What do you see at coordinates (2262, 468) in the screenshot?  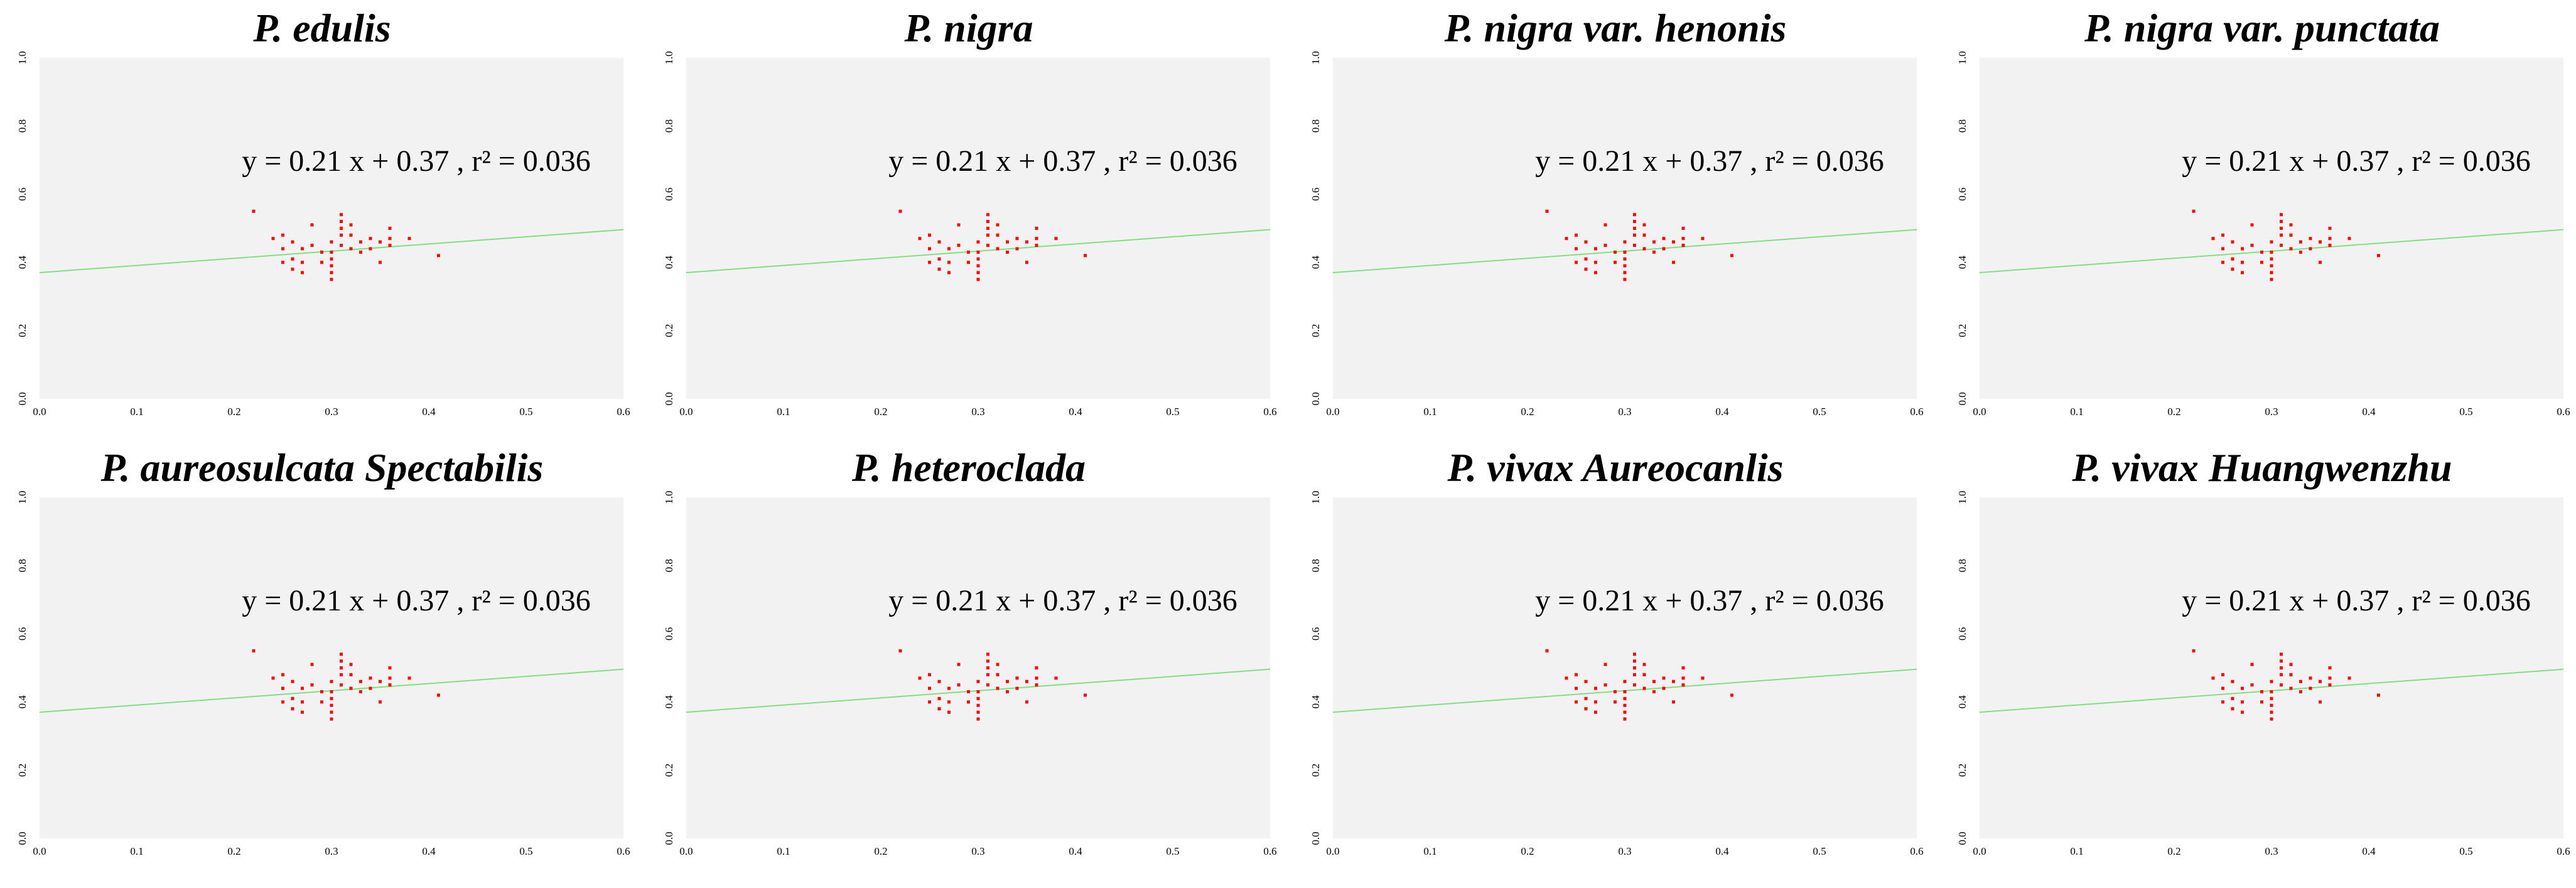 I see `panel-title: P. vivax Huangwenzhu` at bounding box center [2262, 468].